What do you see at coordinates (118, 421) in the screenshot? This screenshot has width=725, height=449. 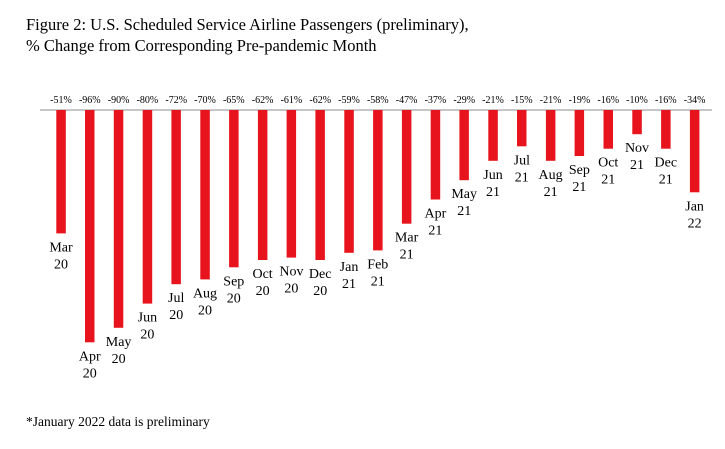 I see `footnote: *January 2022 data is preliminary` at bounding box center [118, 421].